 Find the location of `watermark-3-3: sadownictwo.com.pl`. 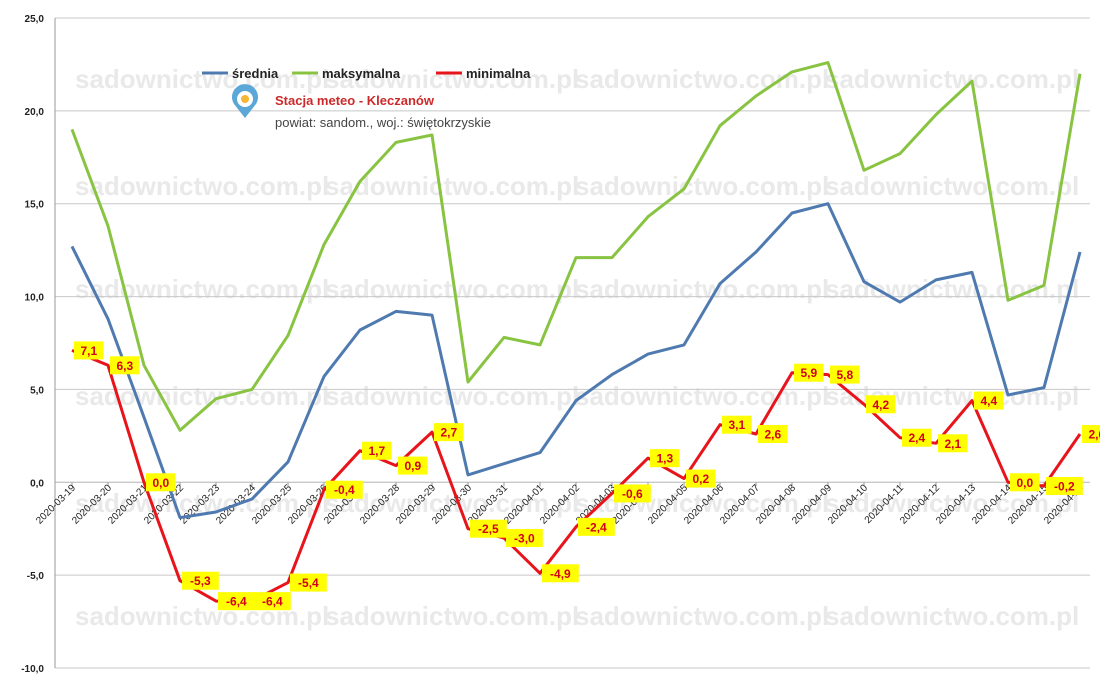

watermark-3-3: sadownictwo.com.pl is located at coordinates (952, 396).